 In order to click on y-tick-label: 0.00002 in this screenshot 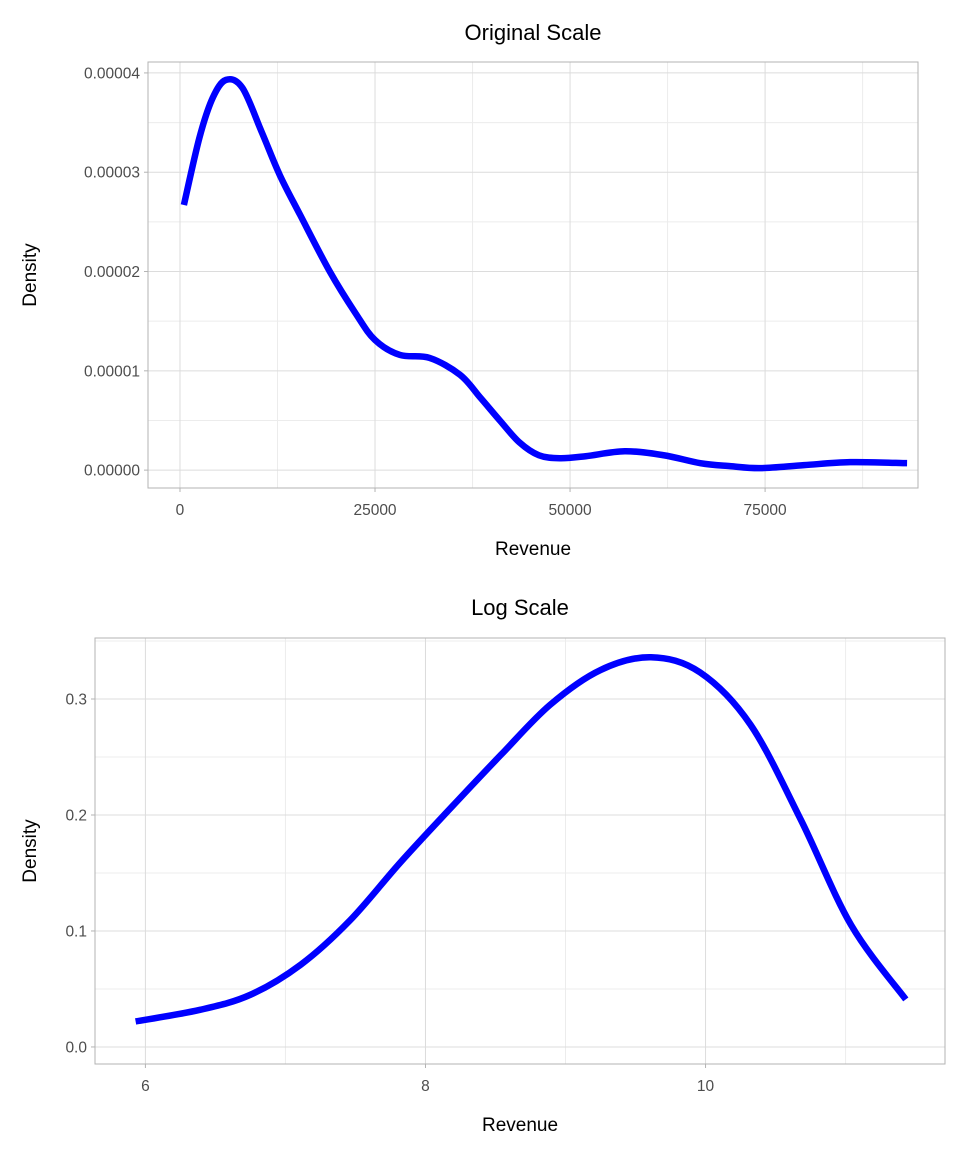, I will do `click(112, 272)`.